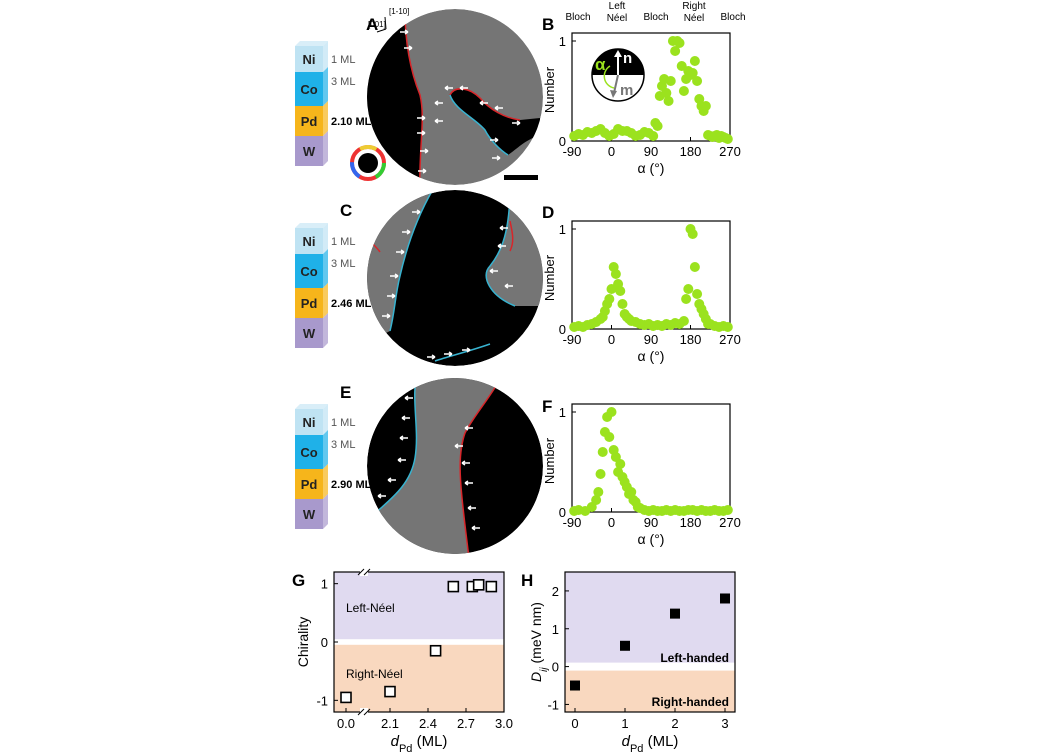 This screenshot has width=1040, height=754. I want to click on band-label-right-handed: Right-handed, so click(690, 702).